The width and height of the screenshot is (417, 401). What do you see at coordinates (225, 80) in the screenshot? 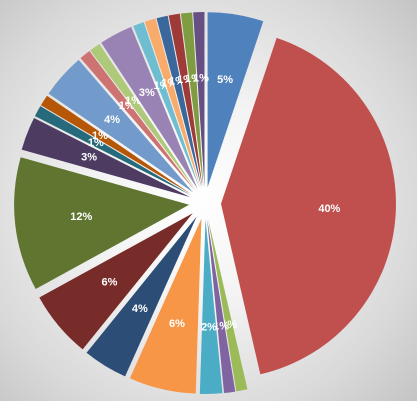
I see `slice-data-label: 5%` at bounding box center [225, 80].